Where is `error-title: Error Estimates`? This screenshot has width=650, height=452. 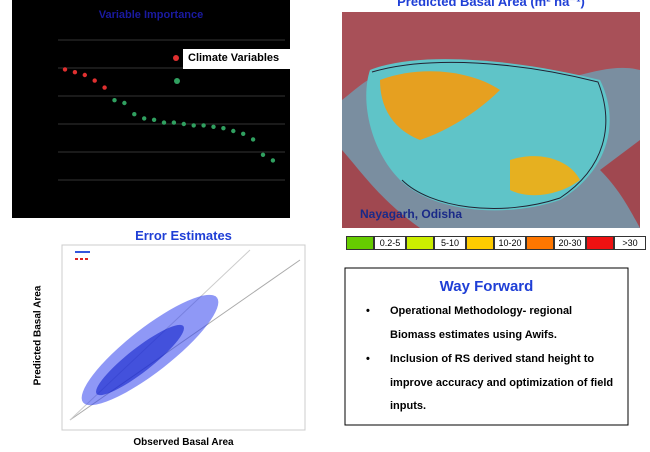 error-title: Error Estimates is located at coordinates (183, 235).